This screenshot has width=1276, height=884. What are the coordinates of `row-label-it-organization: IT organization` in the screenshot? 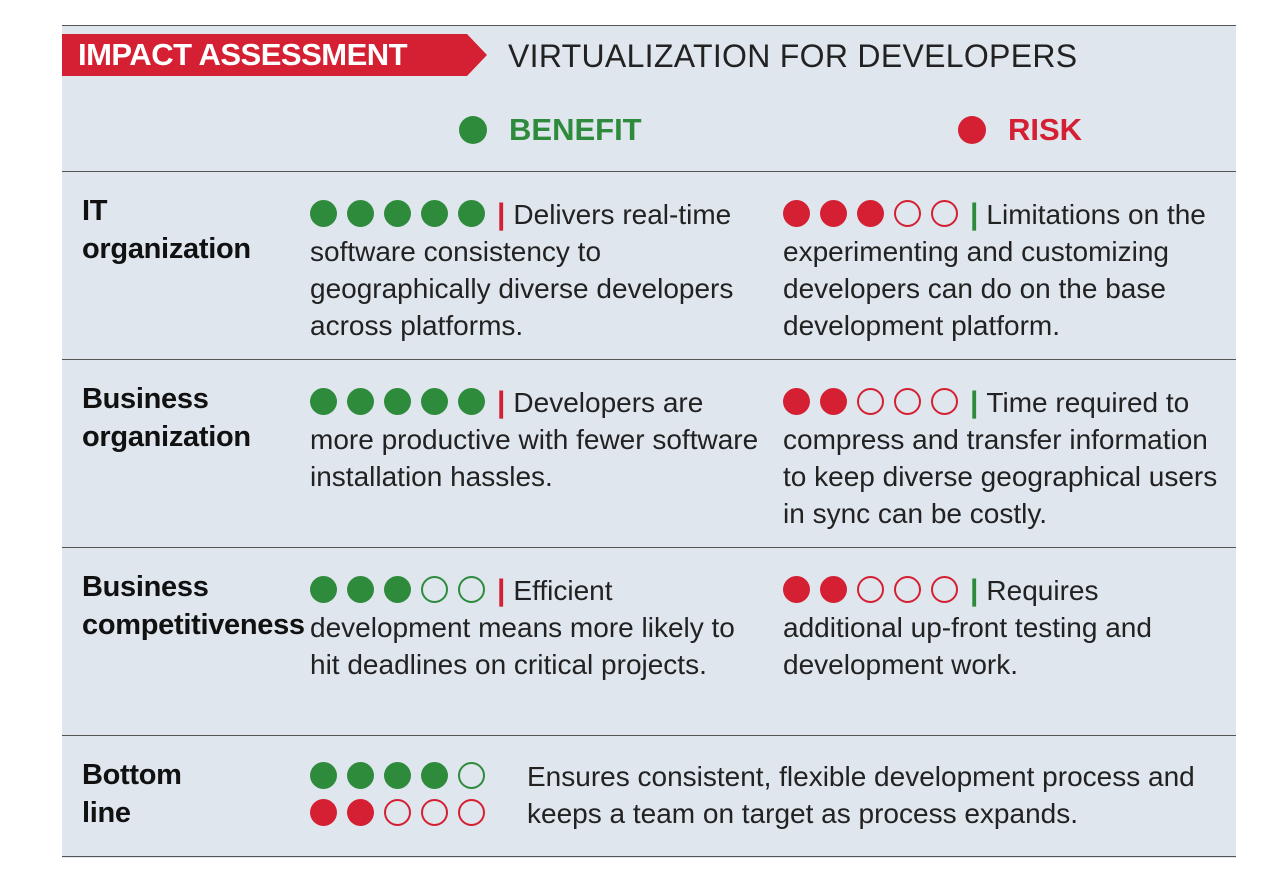 It's located at (166, 230).